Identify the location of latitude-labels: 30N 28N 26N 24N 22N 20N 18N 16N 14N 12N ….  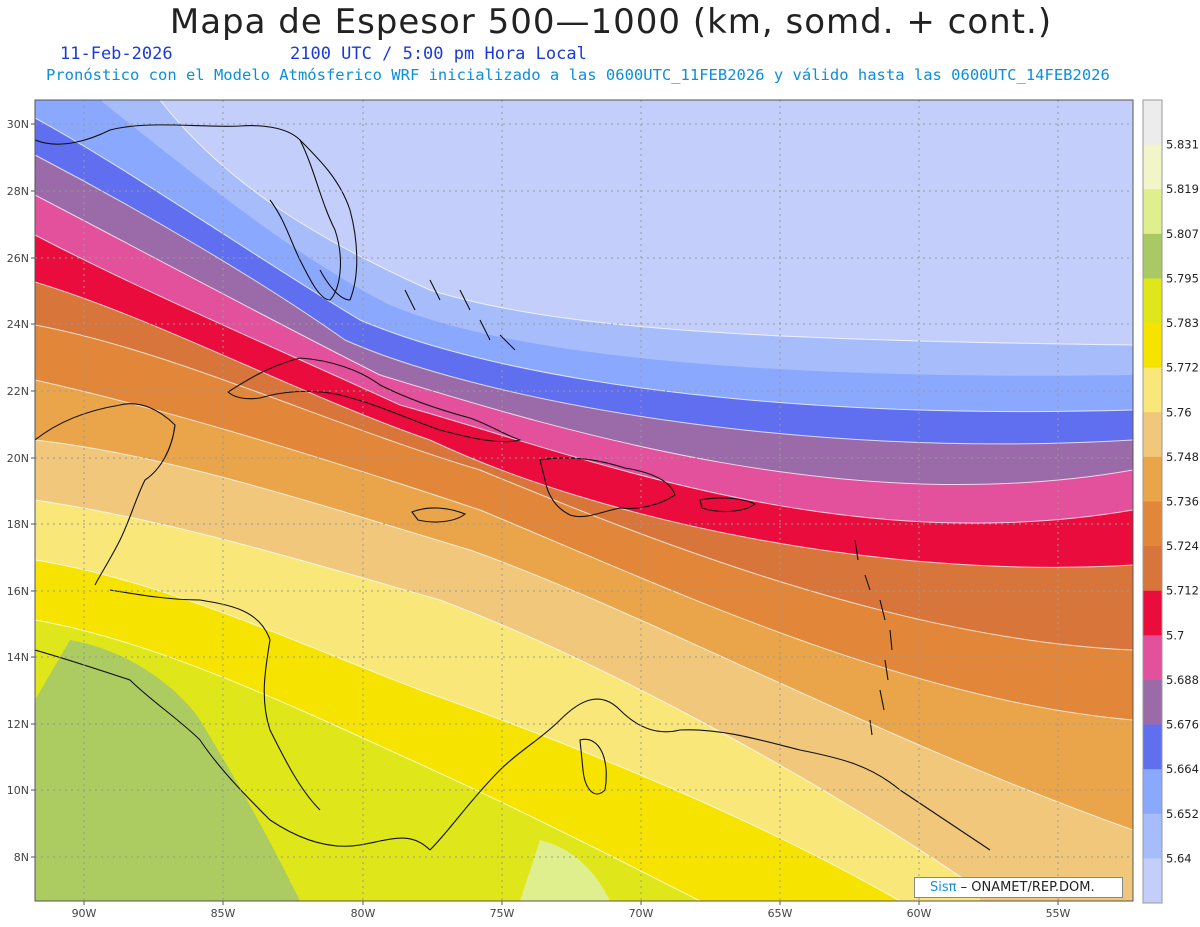
(18, 491).